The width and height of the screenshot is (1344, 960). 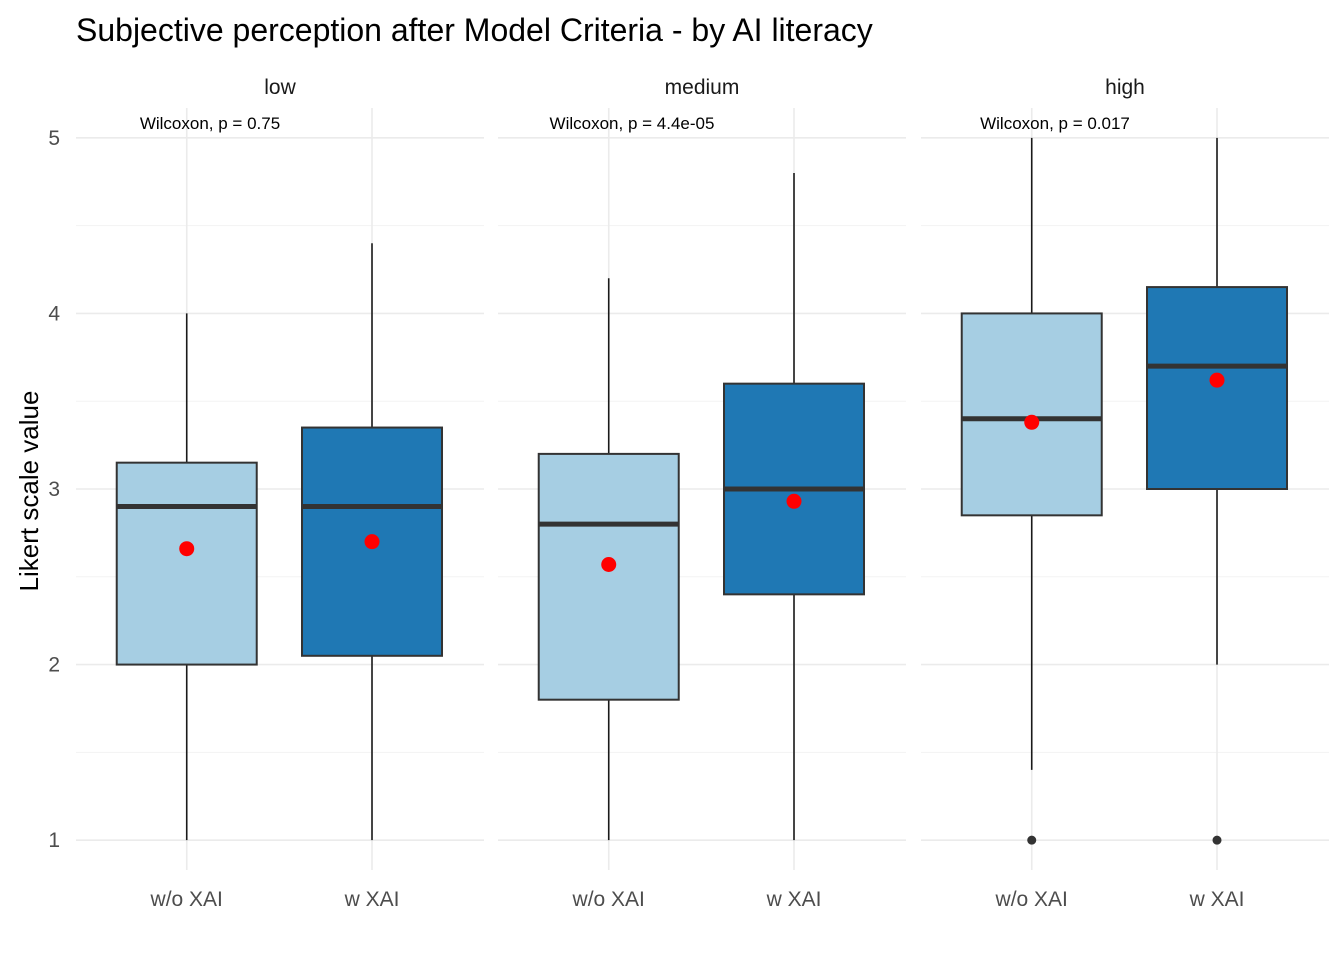 What do you see at coordinates (1125, 87) in the screenshot?
I see `facet-label-high: high` at bounding box center [1125, 87].